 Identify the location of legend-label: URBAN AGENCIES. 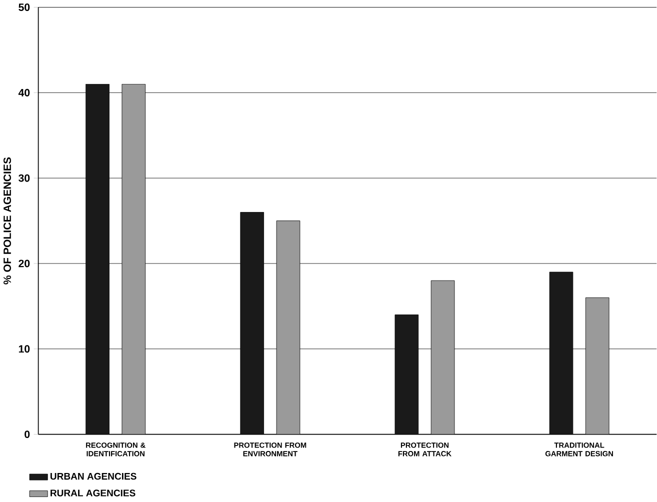
(93, 476).